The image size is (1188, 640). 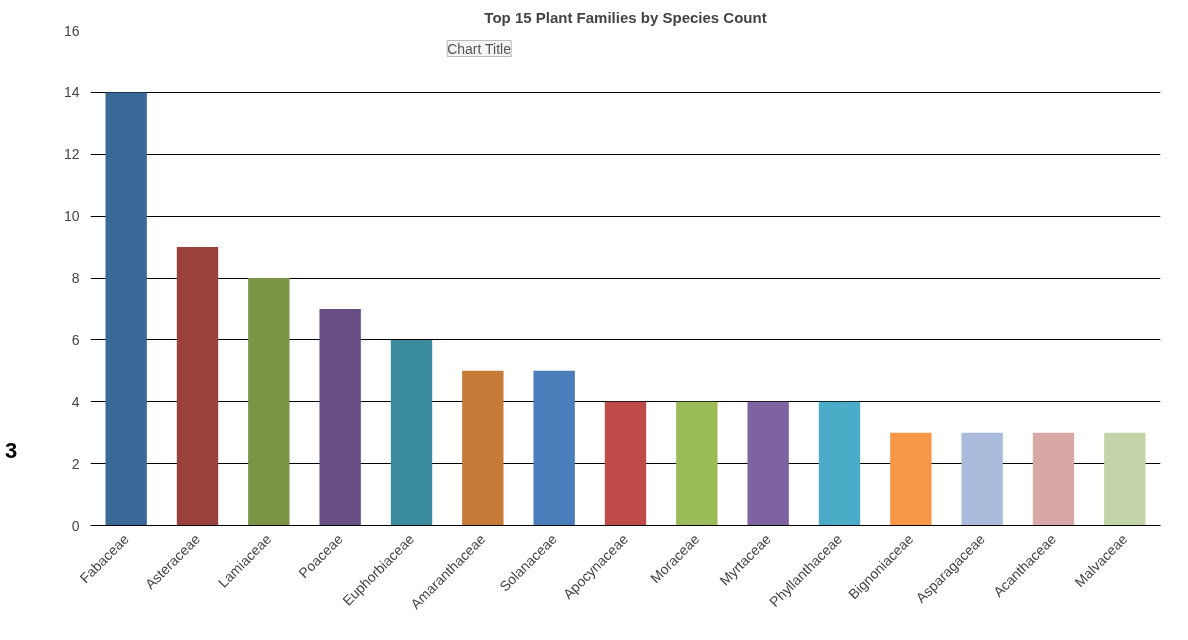 I want to click on y-tick-label: 6, so click(x=75, y=339).